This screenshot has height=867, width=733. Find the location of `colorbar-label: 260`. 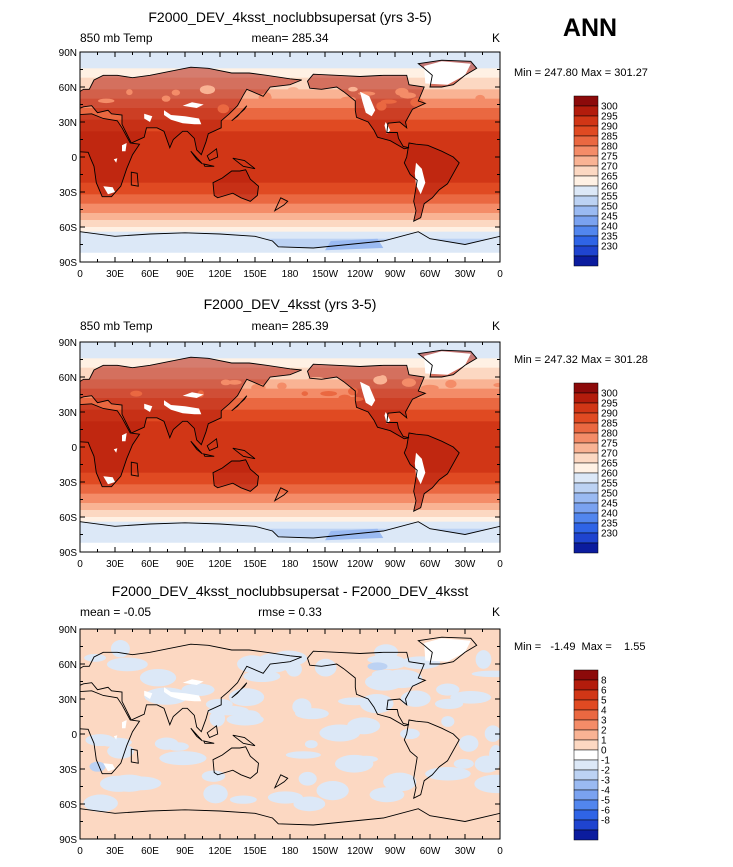

colorbar-label: 260 is located at coordinates (609, 474).